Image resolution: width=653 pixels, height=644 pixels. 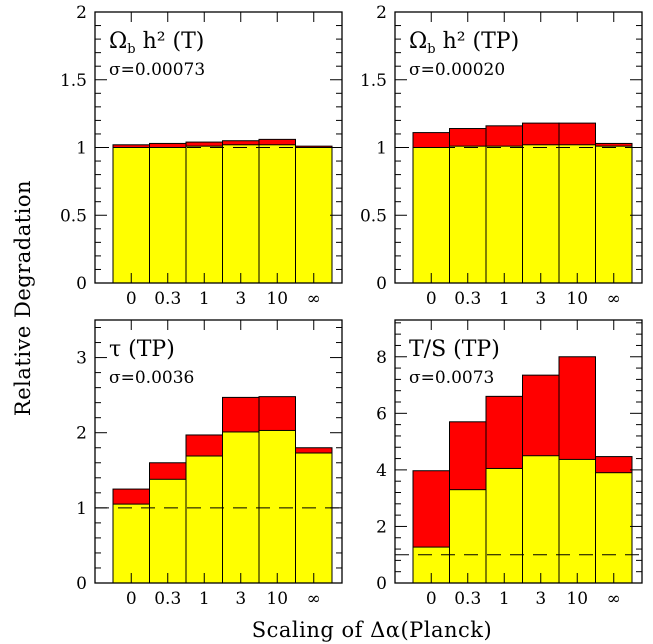 What do you see at coordinates (381, 471) in the screenshot?
I see `y-tick-label: 4` at bounding box center [381, 471].